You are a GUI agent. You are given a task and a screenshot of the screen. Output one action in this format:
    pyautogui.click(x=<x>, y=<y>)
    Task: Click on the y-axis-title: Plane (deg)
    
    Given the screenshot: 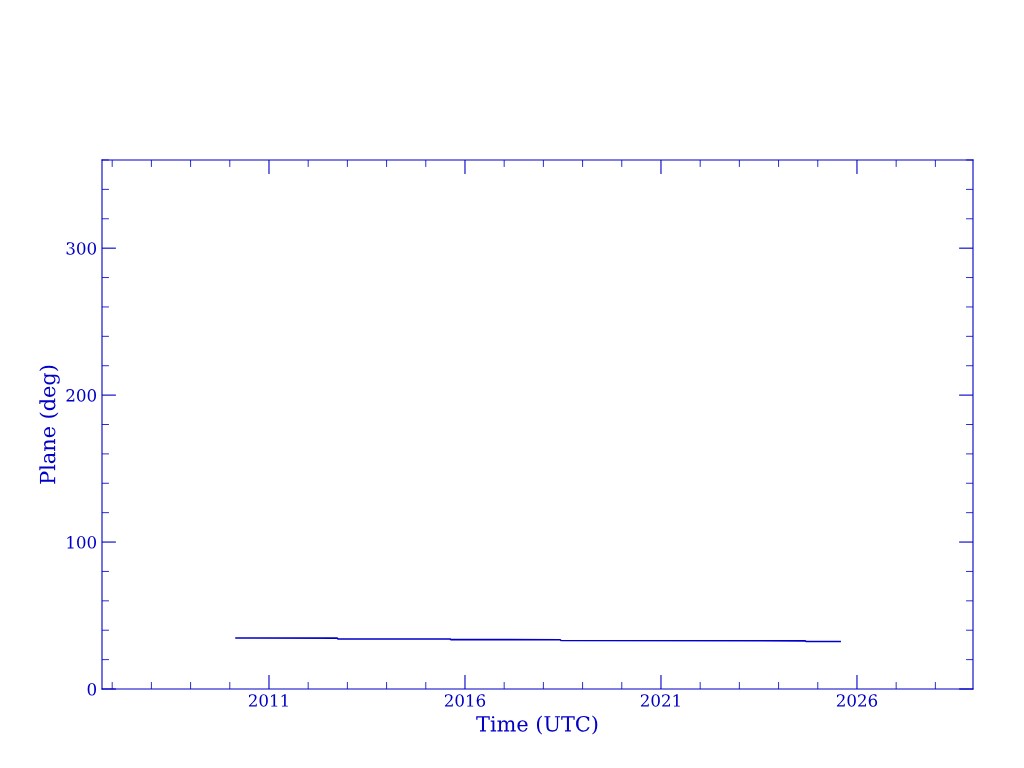 What is the action you would take?
    pyautogui.click(x=49, y=424)
    